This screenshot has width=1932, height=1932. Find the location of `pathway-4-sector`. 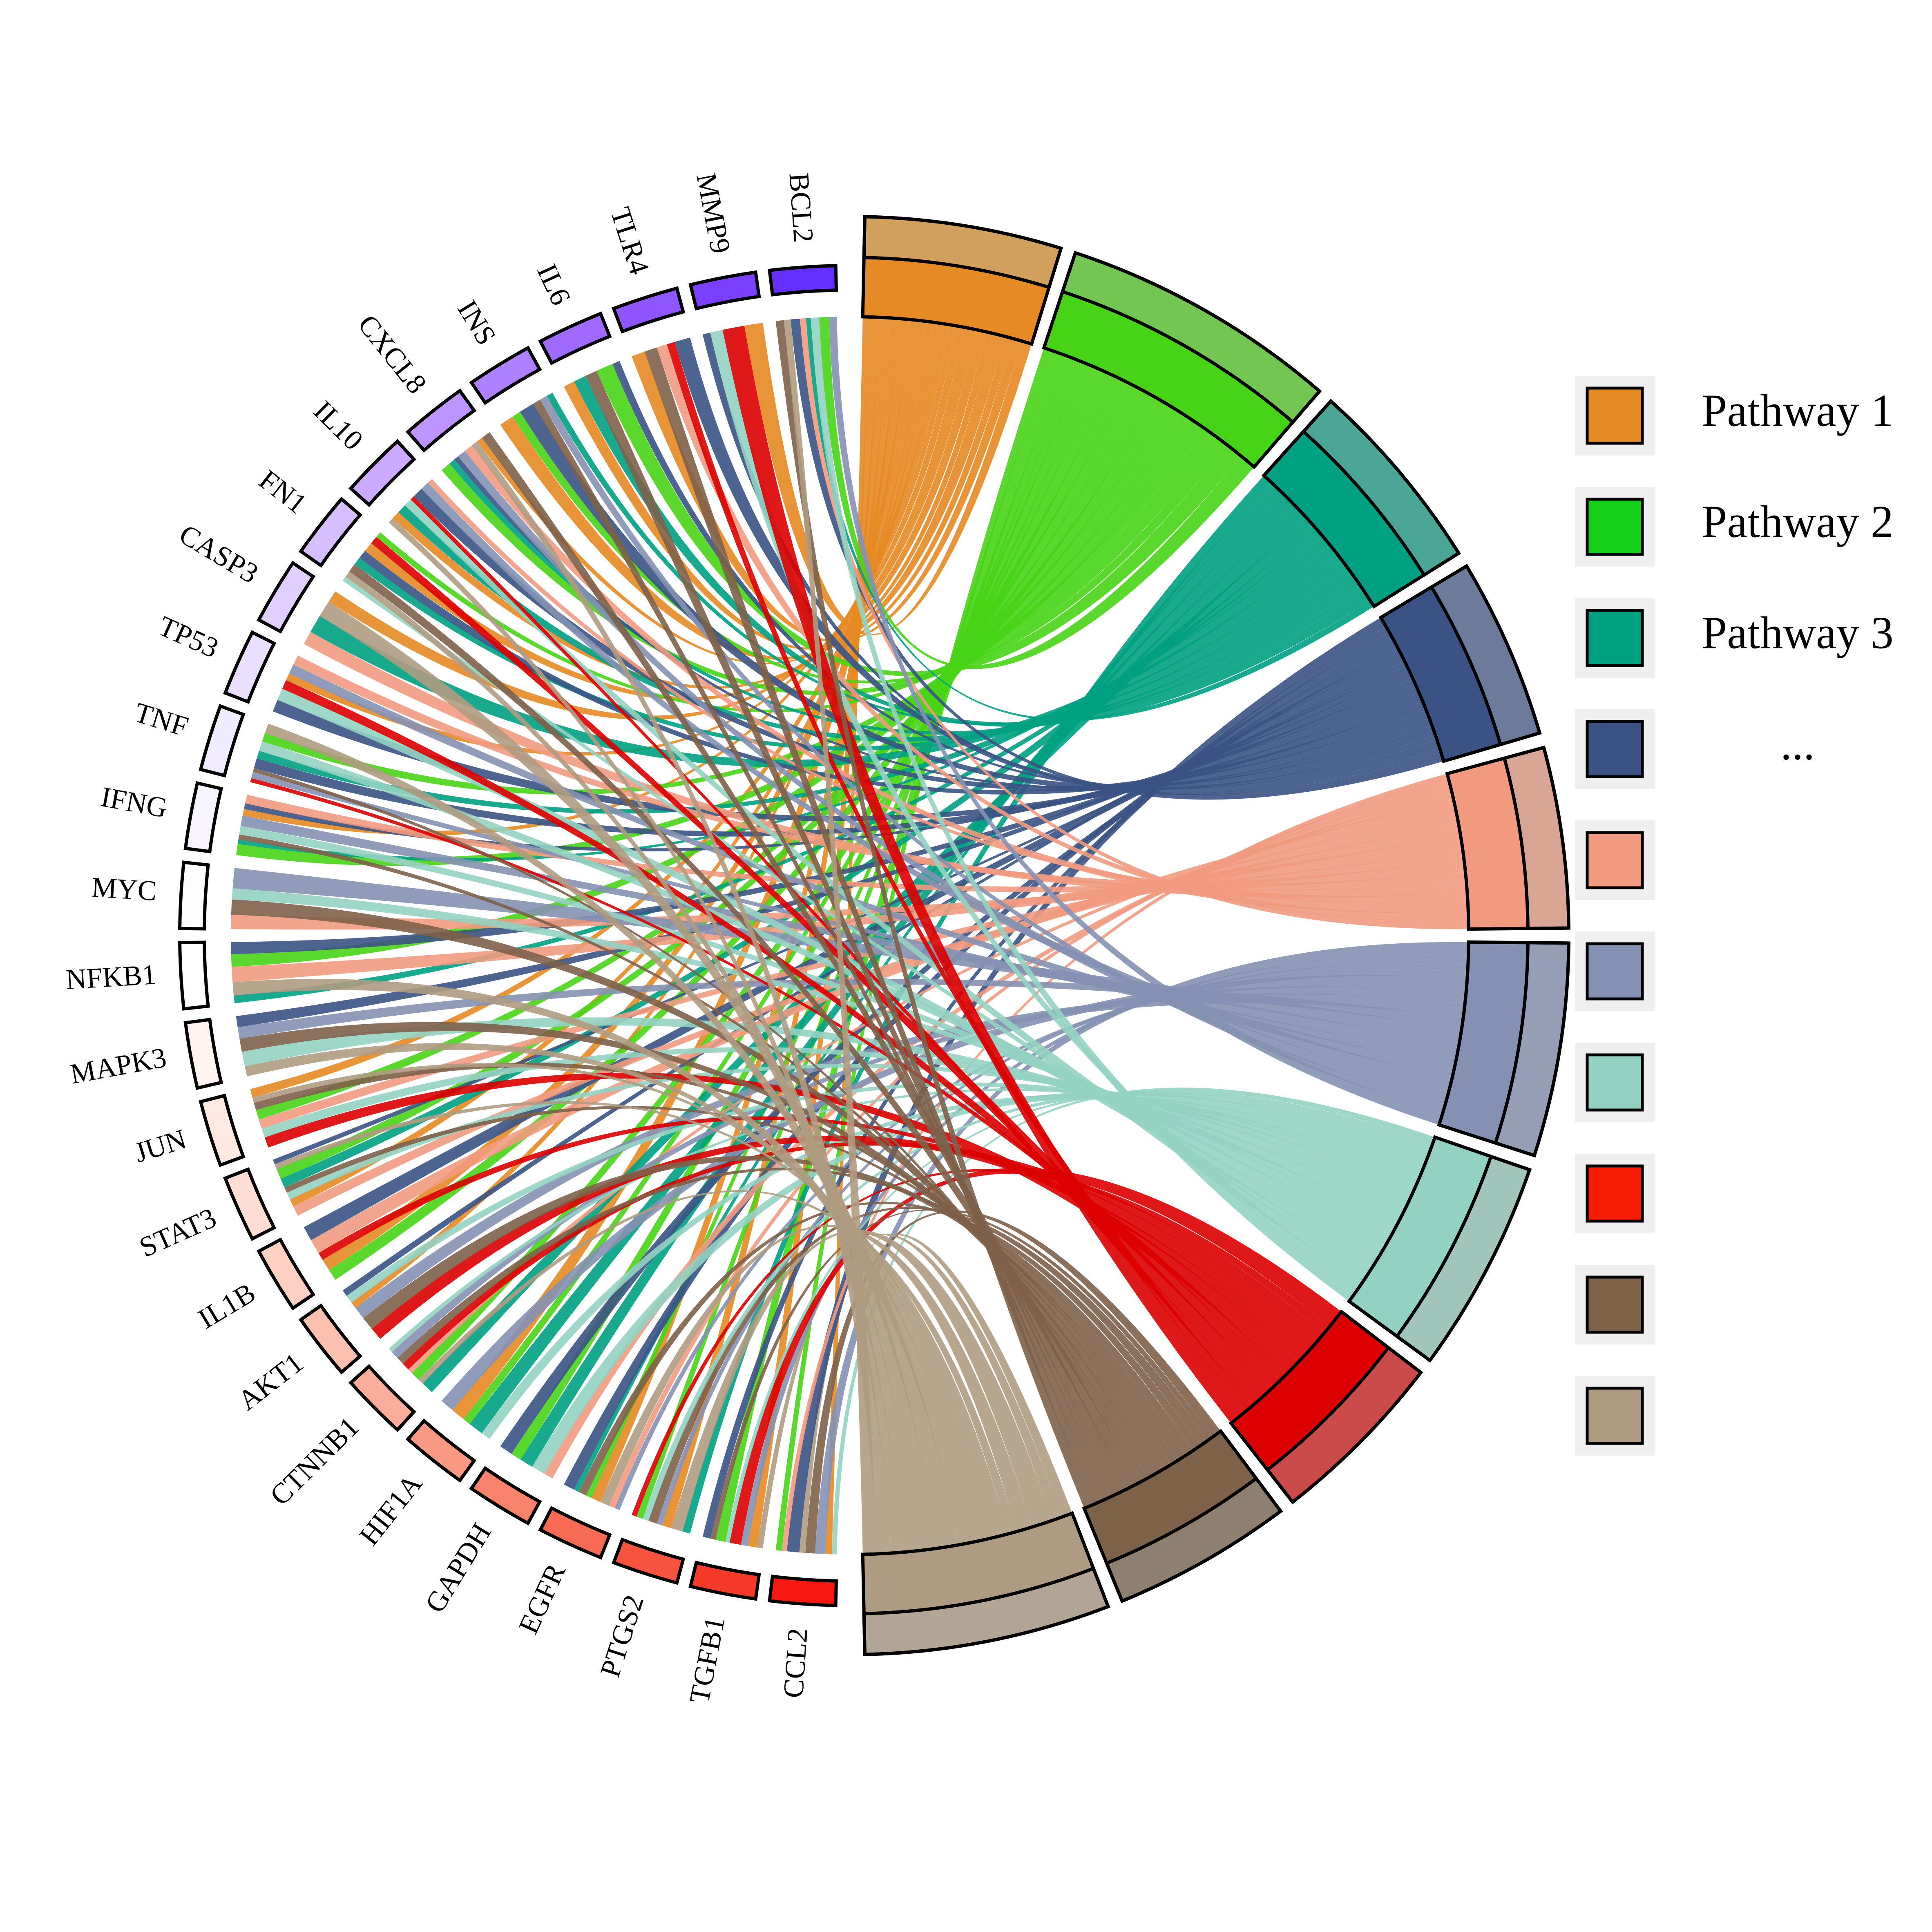

pathway-4-sector is located at coordinates (1460, 664).